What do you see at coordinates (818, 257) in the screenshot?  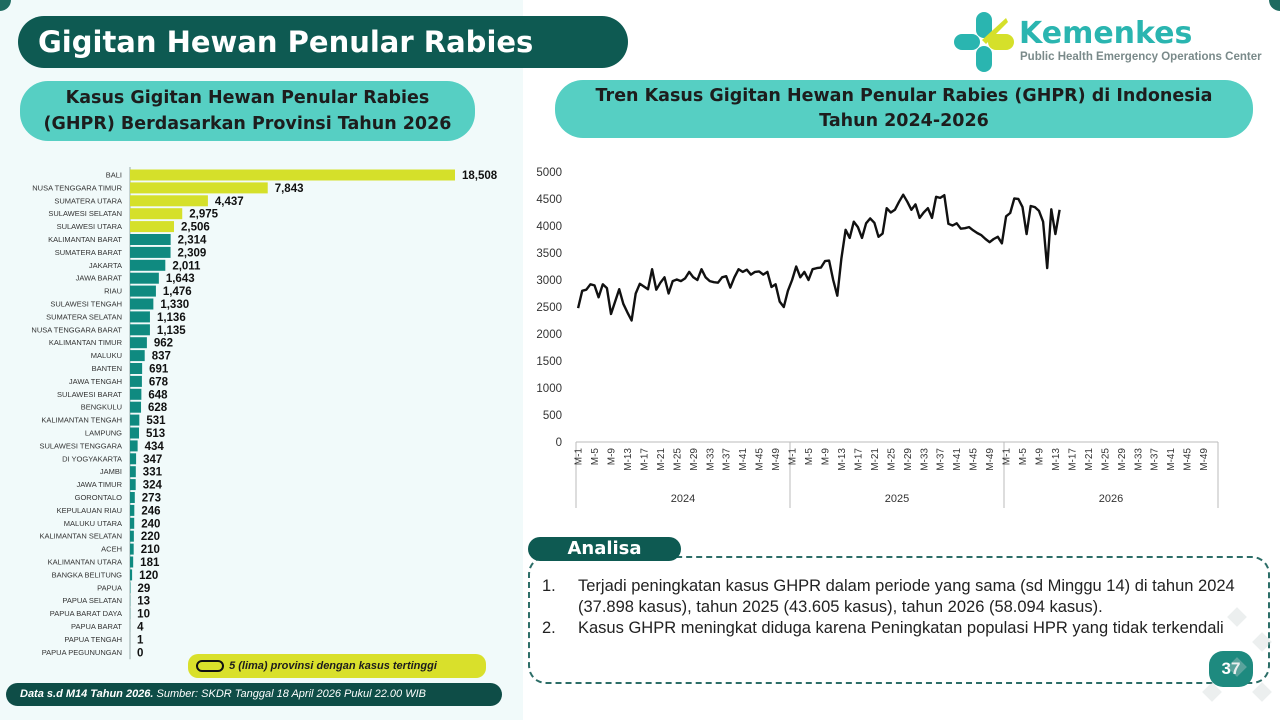 I see `trend-line` at bounding box center [818, 257].